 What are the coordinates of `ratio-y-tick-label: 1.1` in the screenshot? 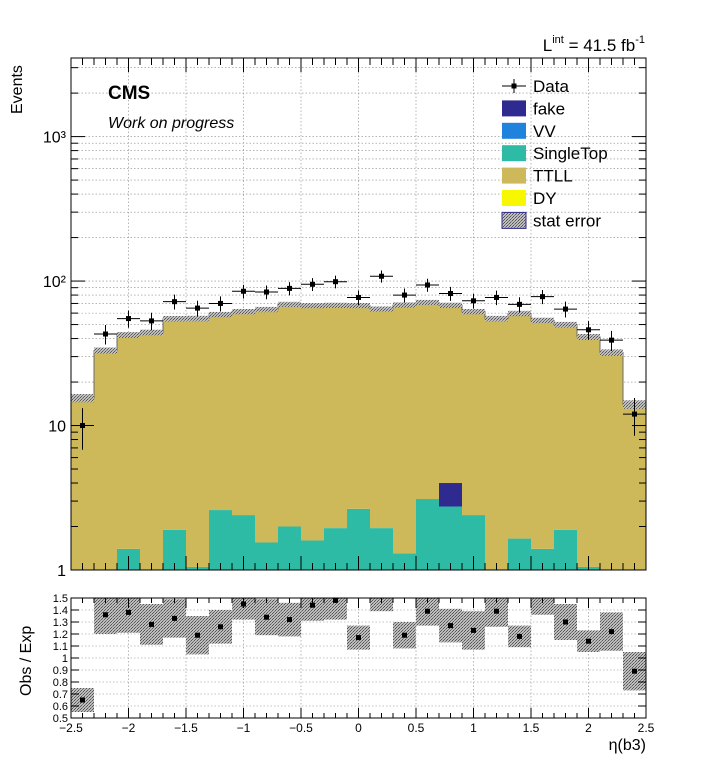 It's located at (60, 647).